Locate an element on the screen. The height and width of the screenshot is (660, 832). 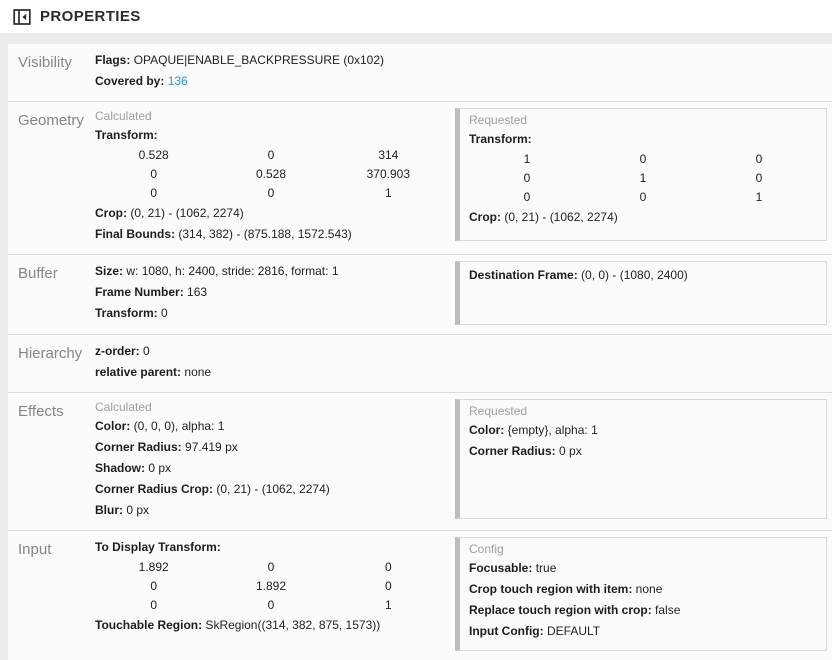
to-display-transform-label: To Display Transform: is located at coordinates (158, 547).